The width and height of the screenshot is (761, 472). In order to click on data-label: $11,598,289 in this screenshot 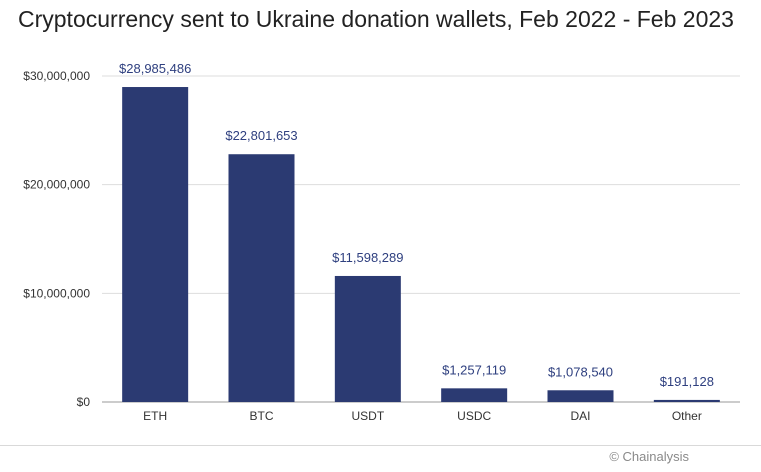, I will do `click(367, 257)`.